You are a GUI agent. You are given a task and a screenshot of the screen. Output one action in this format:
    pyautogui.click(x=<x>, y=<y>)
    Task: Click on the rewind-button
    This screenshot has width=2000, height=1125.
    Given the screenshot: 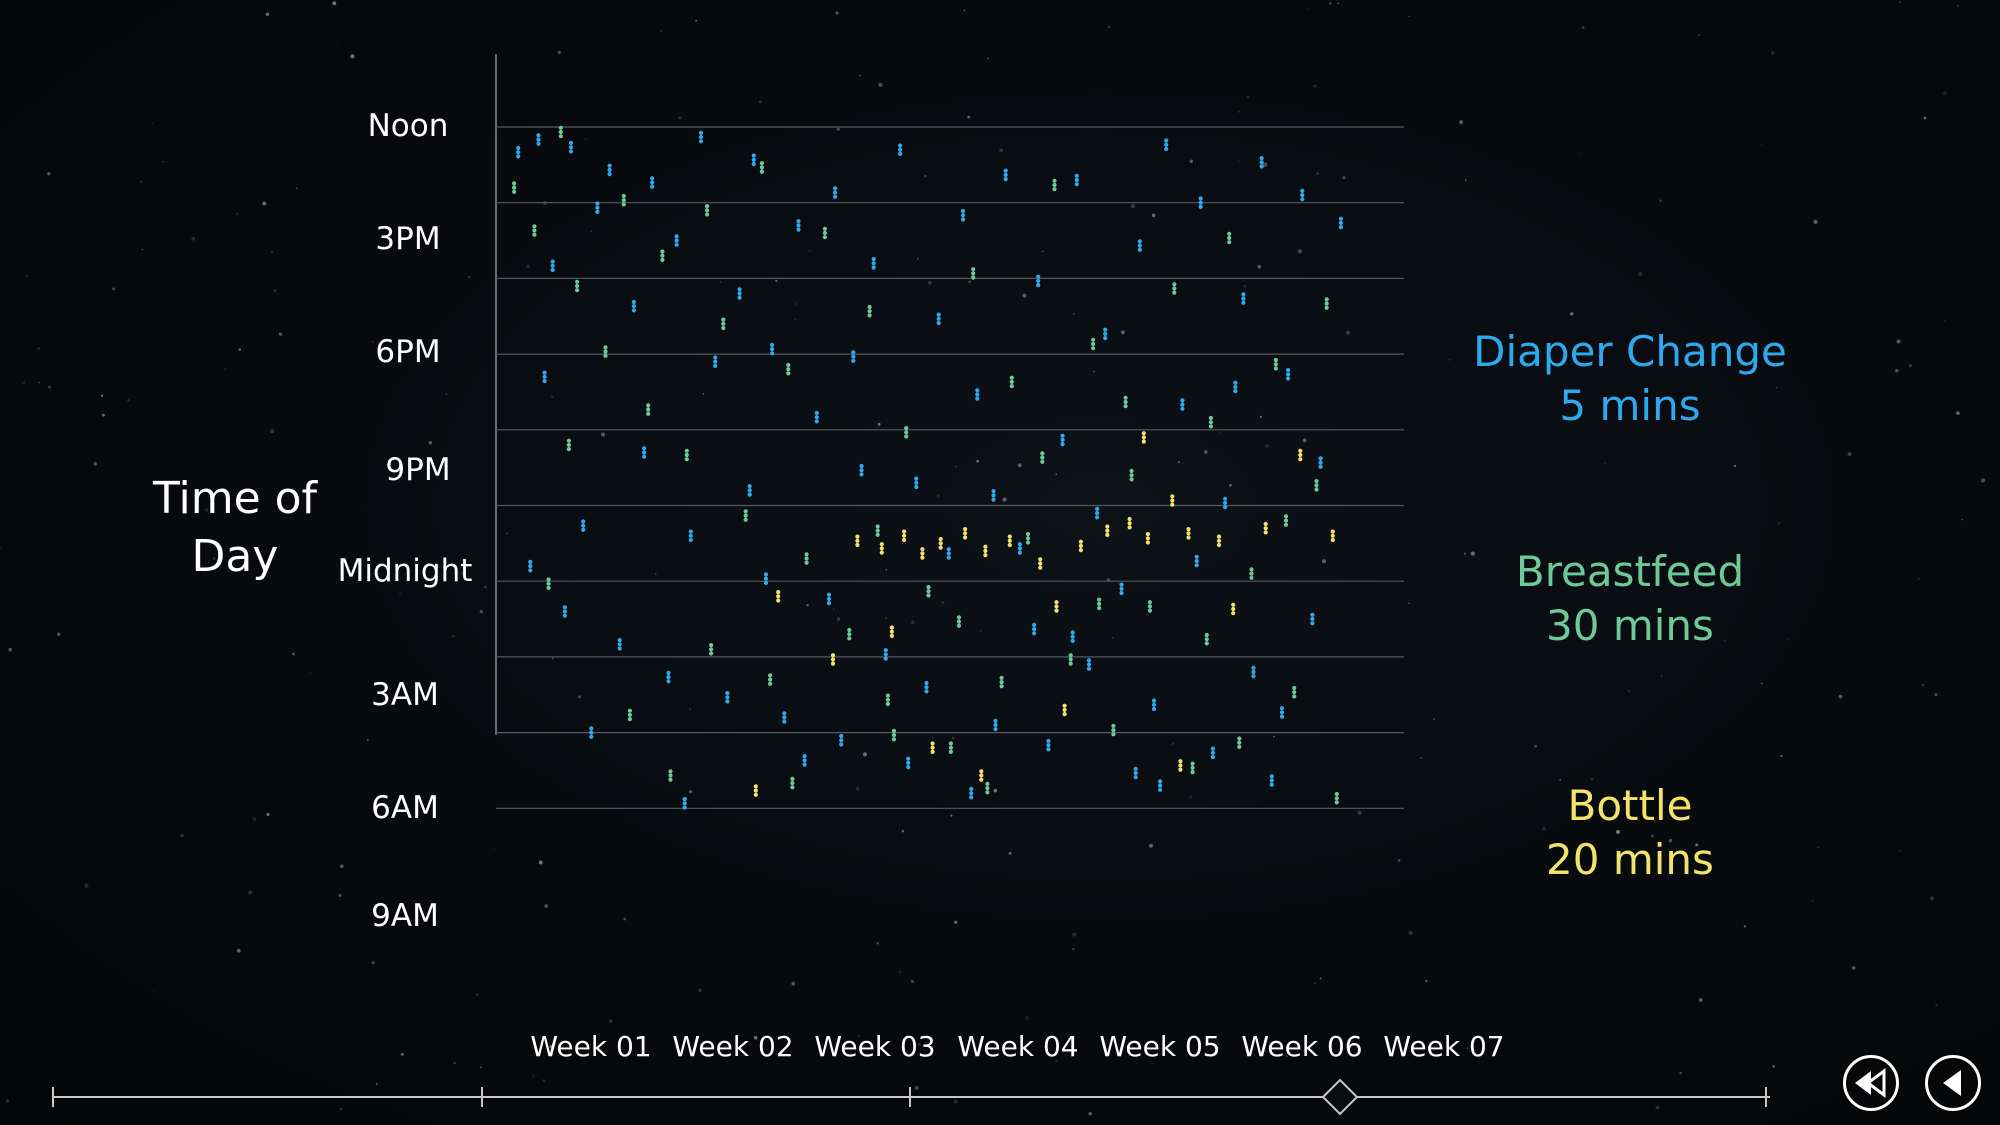 What is the action you would take?
    pyautogui.click(x=1871, y=1083)
    